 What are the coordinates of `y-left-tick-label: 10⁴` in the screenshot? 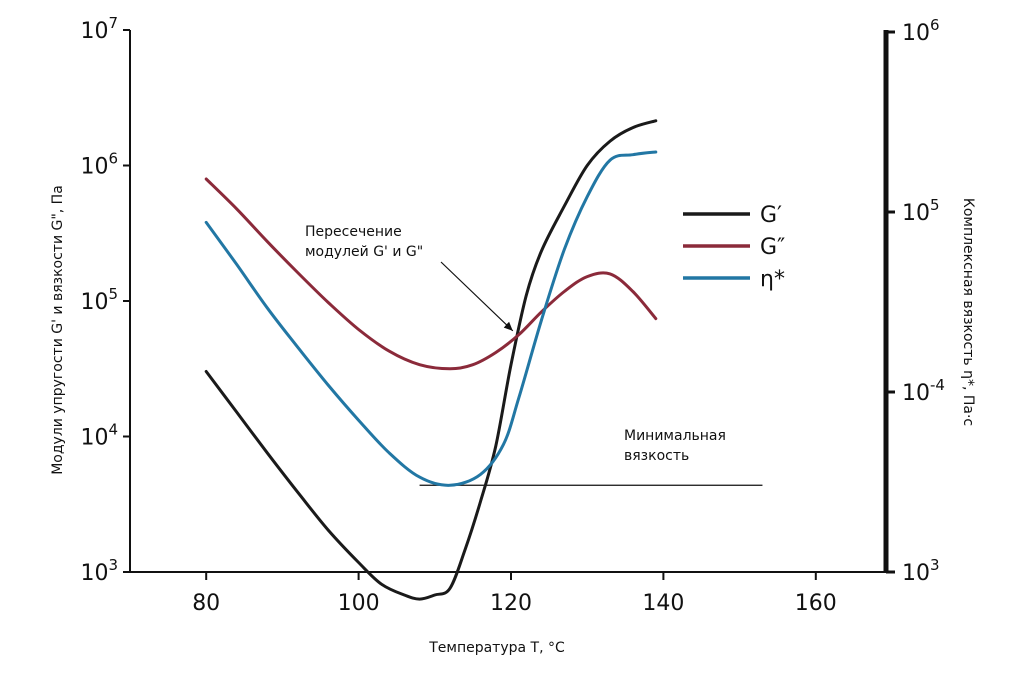 It's located at (99, 436).